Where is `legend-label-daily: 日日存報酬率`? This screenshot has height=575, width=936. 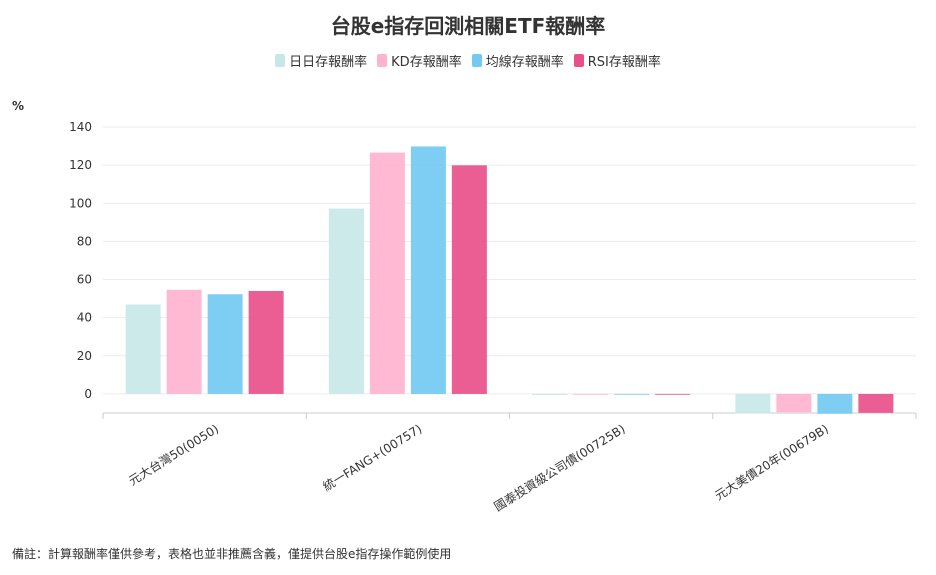 legend-label-daily: 日日存報酬率 is located at coordinates (328, 62).